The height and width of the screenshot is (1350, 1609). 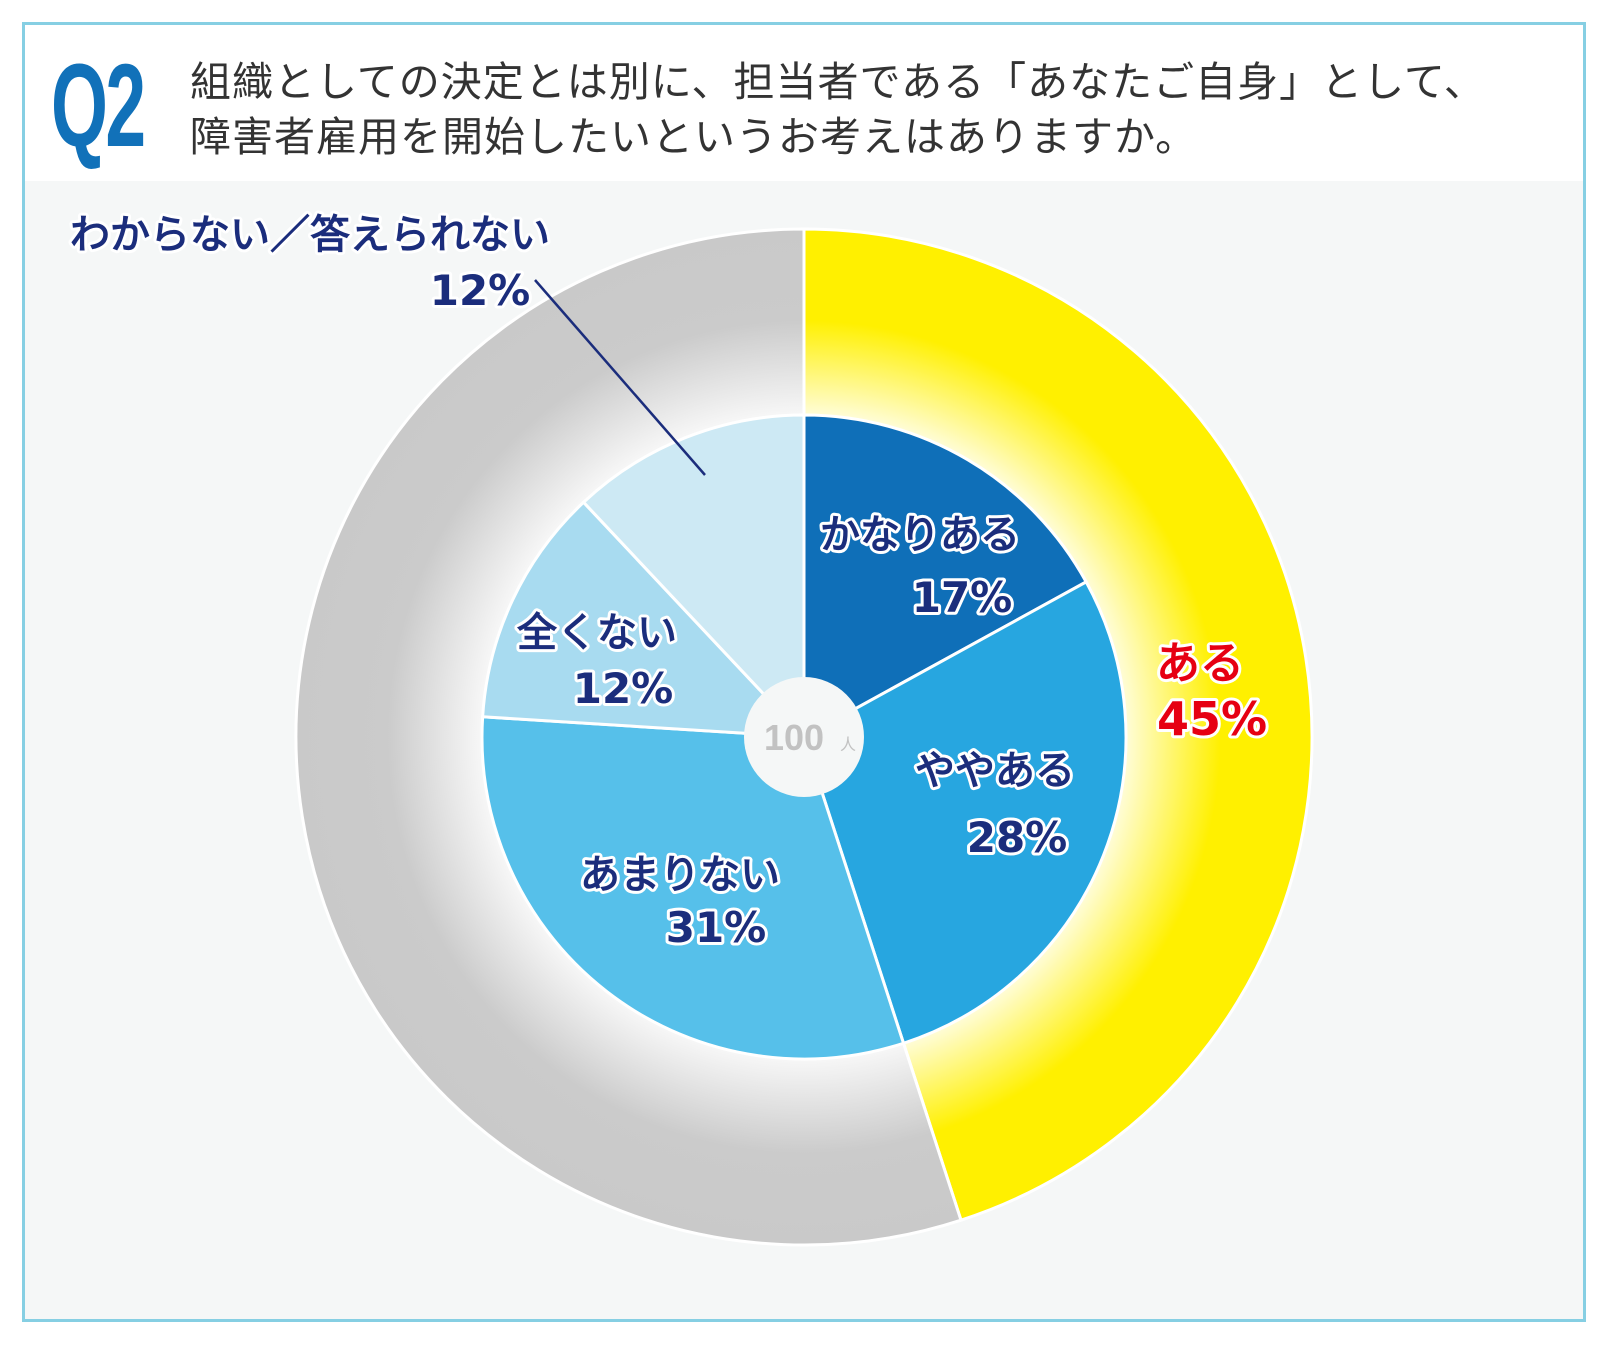 I want to click on slice-value-0: 17%, so click(x=962, y=597).